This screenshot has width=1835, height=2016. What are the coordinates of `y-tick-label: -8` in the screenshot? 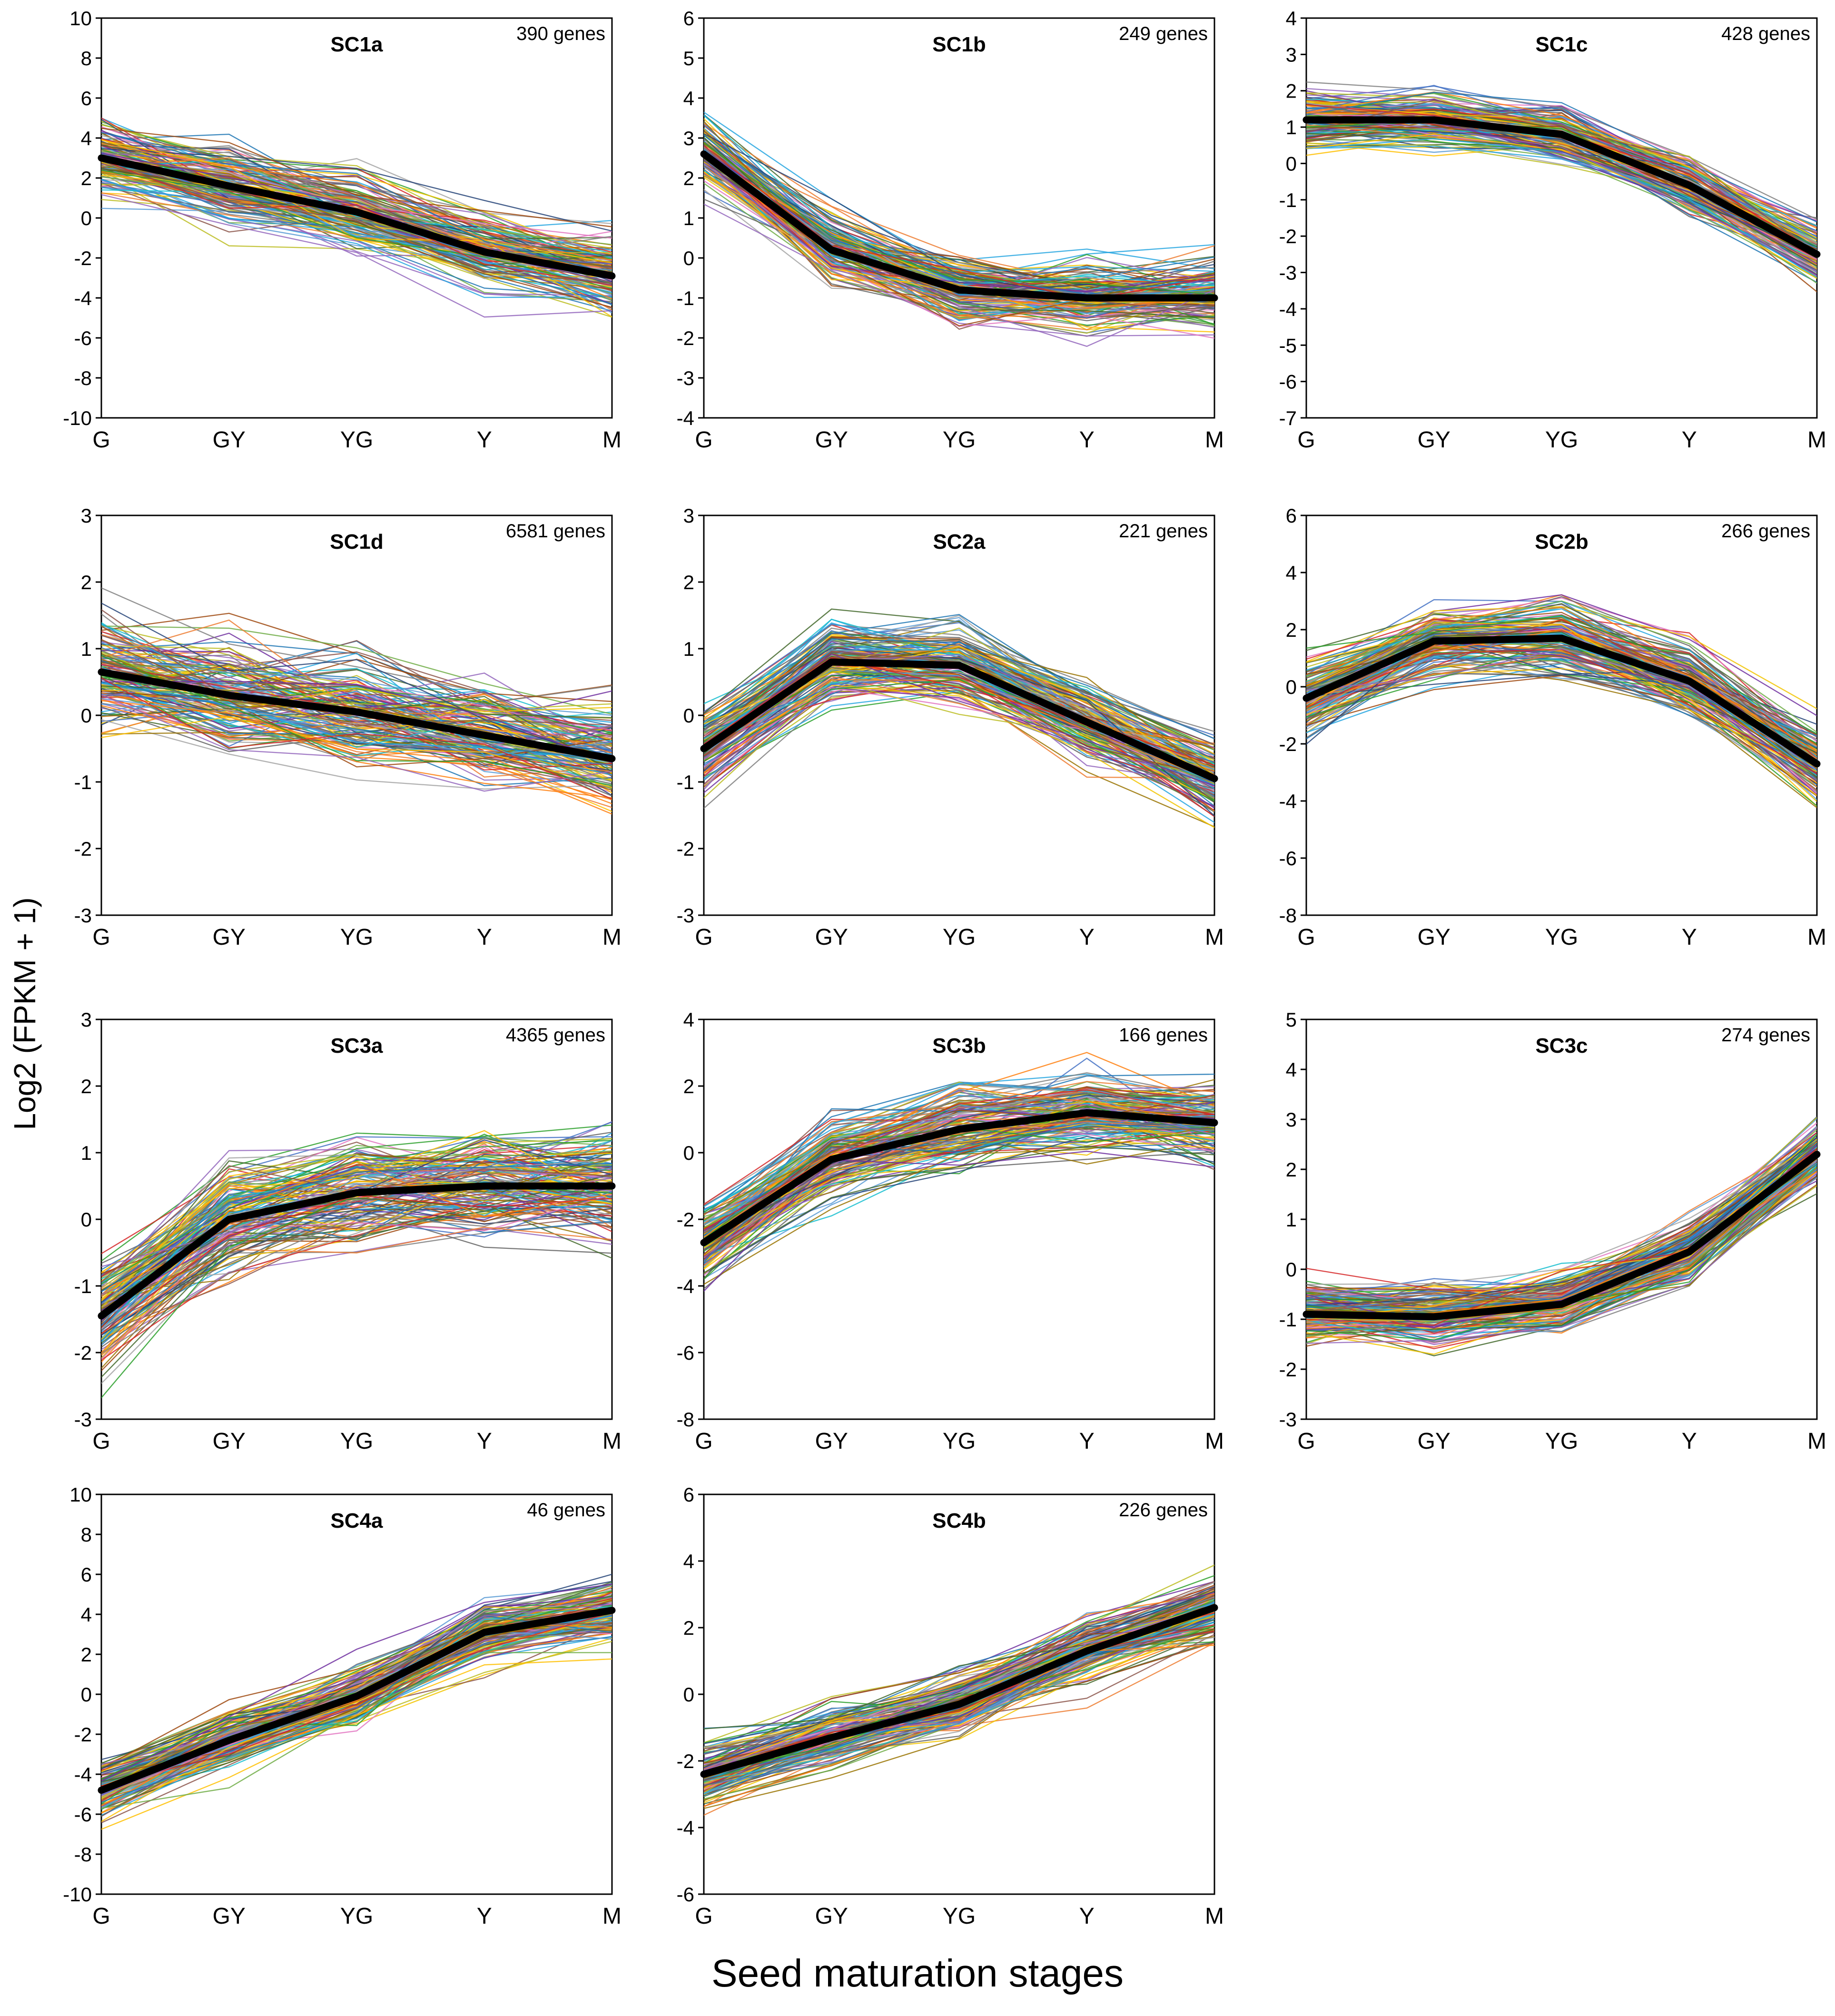 It's located at (685, 1420).